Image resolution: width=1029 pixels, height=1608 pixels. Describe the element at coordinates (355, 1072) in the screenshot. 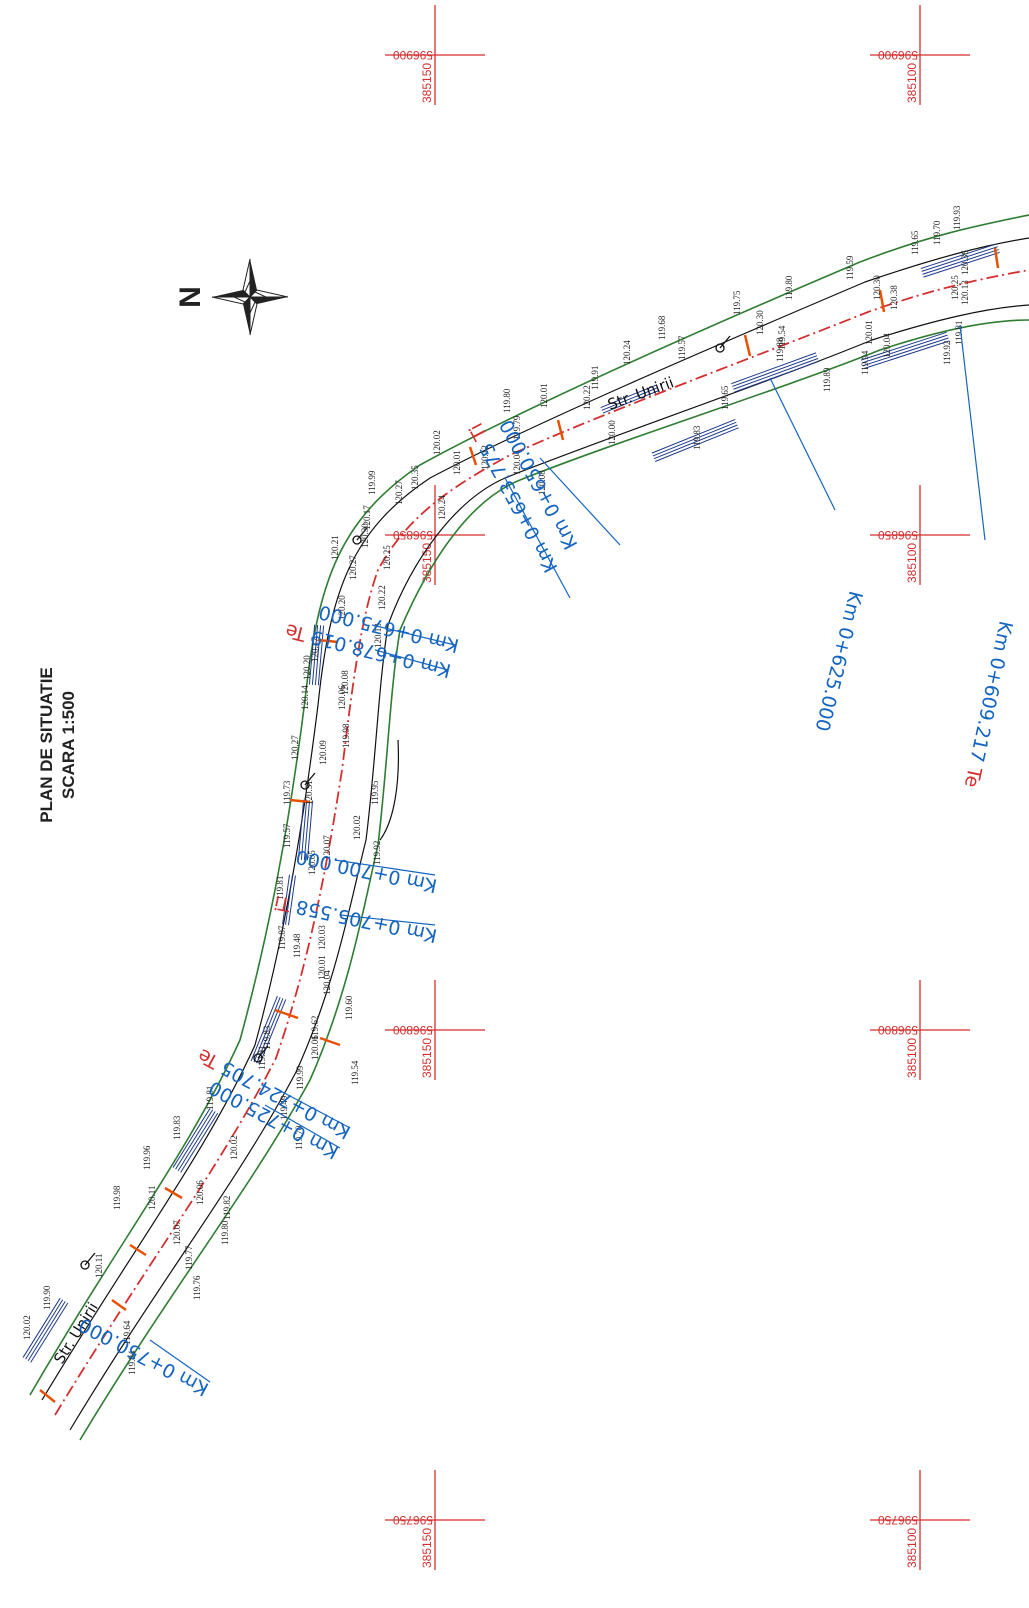

I see `spot-elevation-label: 119.54` at that location.